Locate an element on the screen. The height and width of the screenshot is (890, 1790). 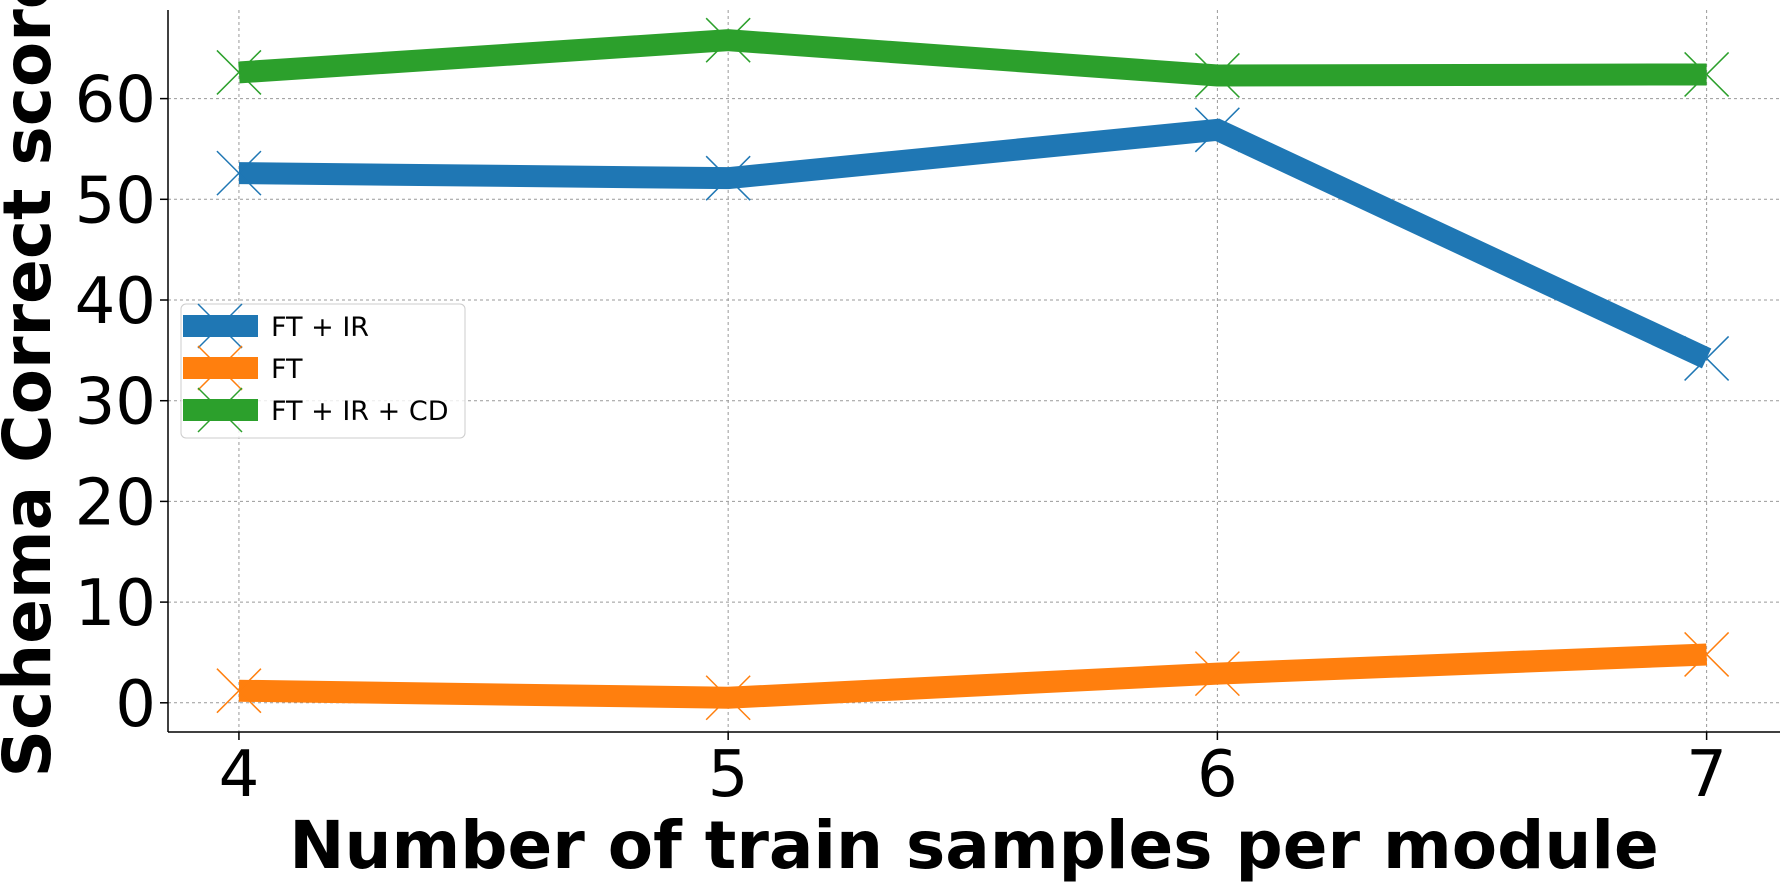
x-tick-labels: 4 5 6 7 is located at coordinates (973, 772).